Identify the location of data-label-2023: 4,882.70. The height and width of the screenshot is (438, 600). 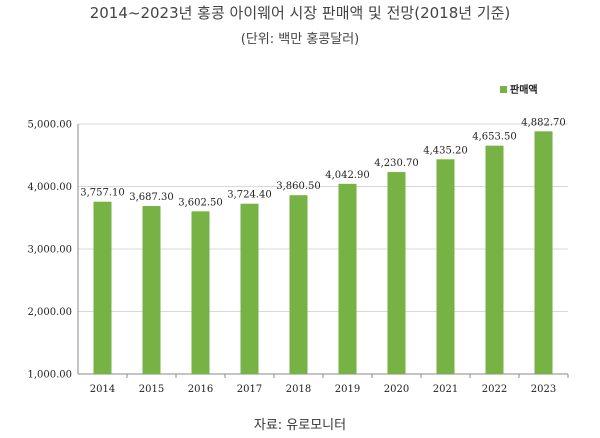
(543, 122).